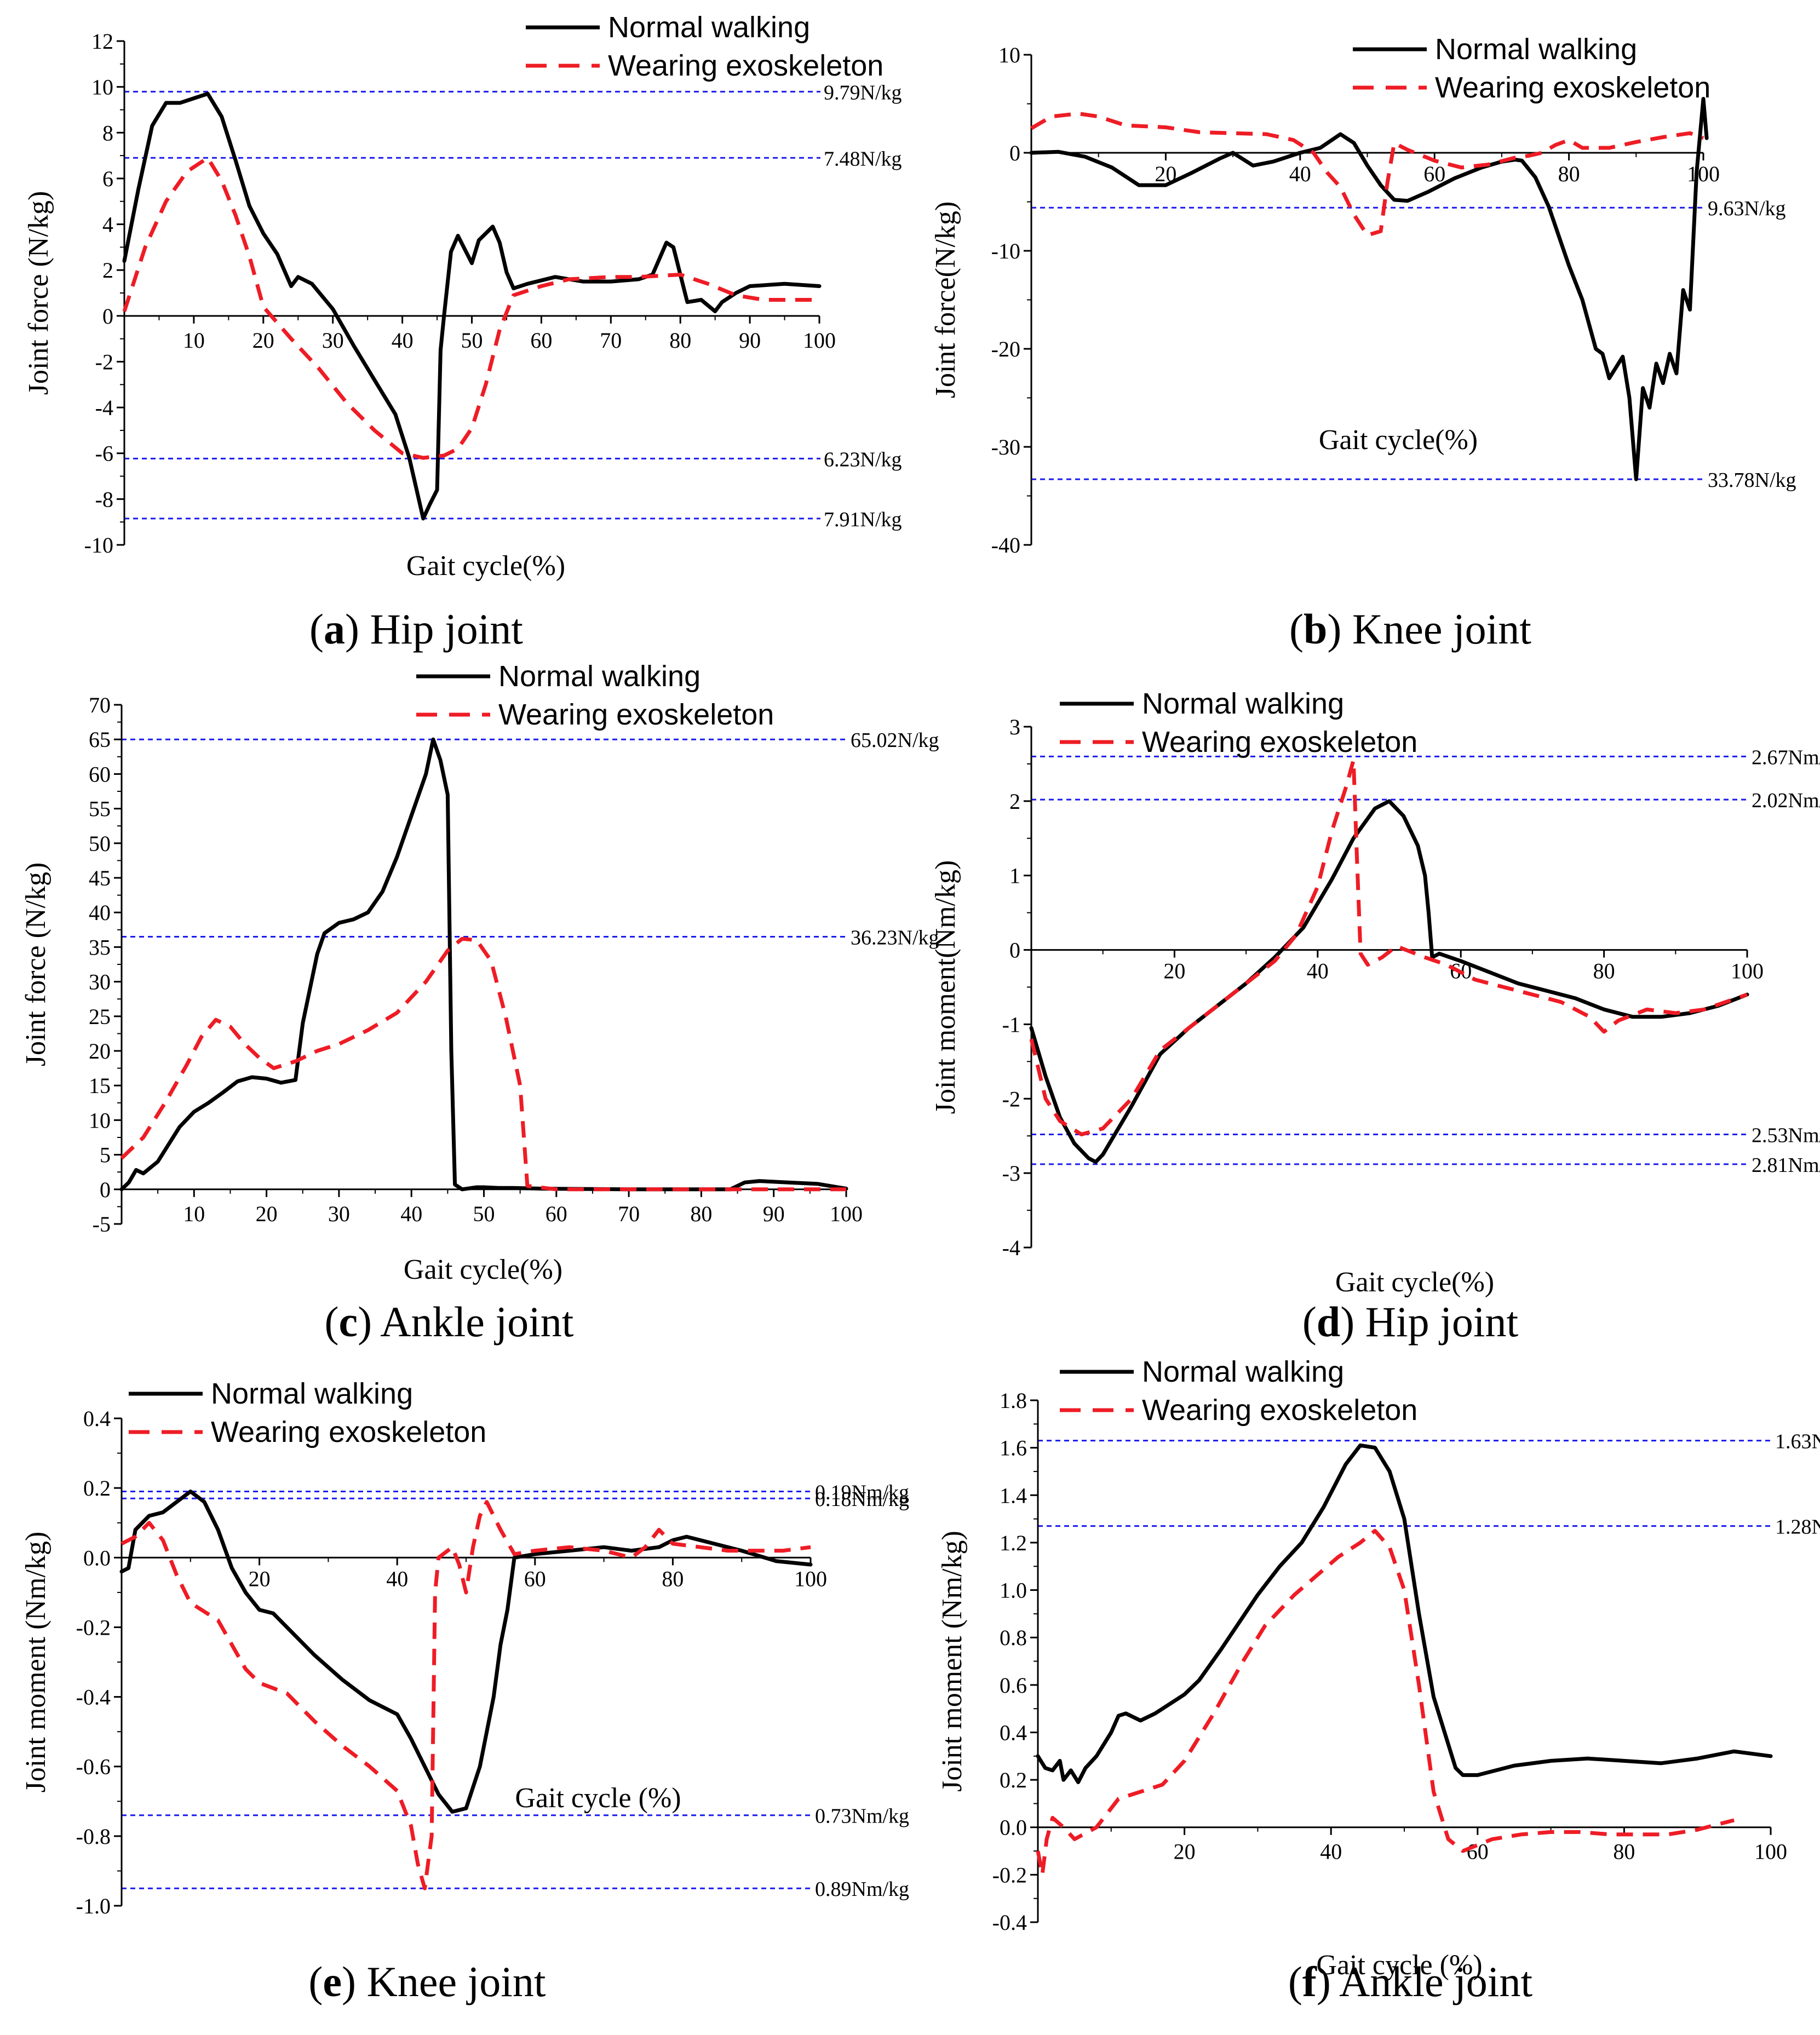 This screenshot has height=2035, width=1820. I want to click on caption-letter: c, so click(348, 1322).